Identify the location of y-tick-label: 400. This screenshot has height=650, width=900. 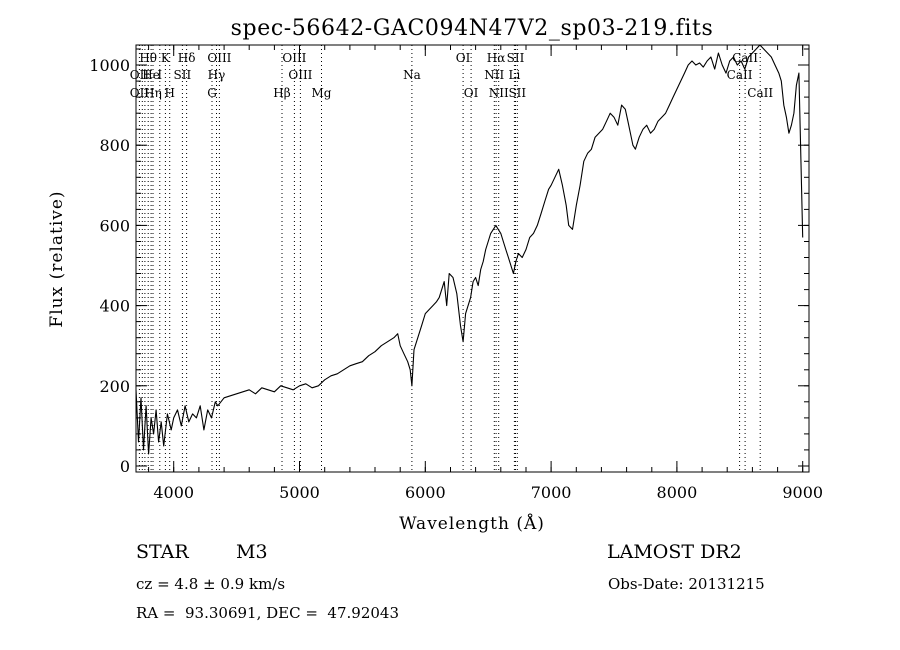
(114, 306).